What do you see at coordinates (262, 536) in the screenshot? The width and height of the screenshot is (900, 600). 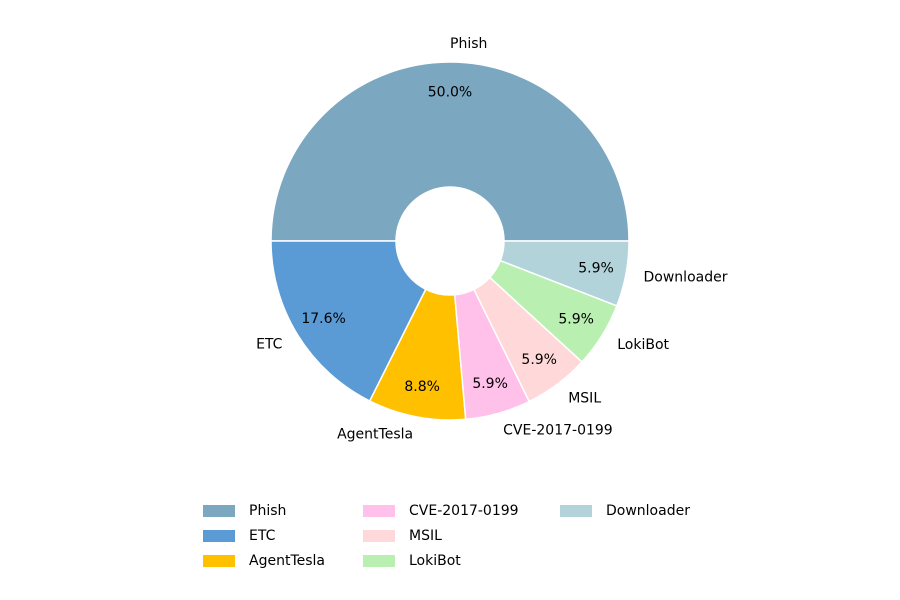 I see `legend-label: ETC` at bounding box center [262, 536].